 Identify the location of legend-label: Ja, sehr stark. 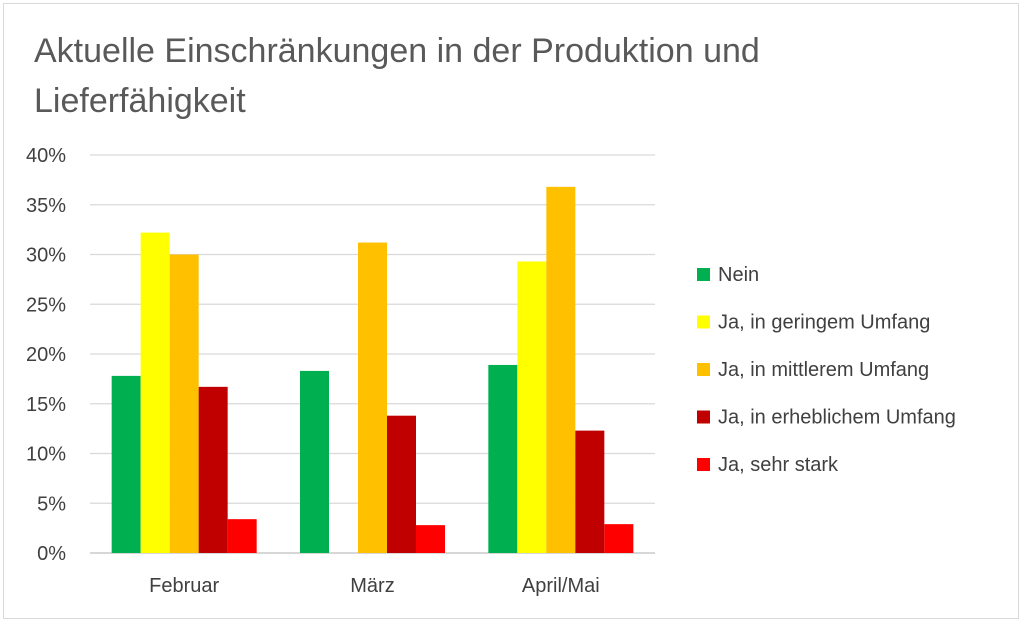
(778, 465).